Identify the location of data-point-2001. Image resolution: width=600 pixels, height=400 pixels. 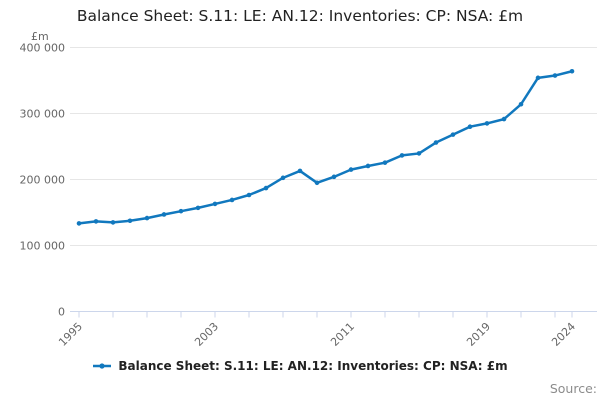
(181, 211).